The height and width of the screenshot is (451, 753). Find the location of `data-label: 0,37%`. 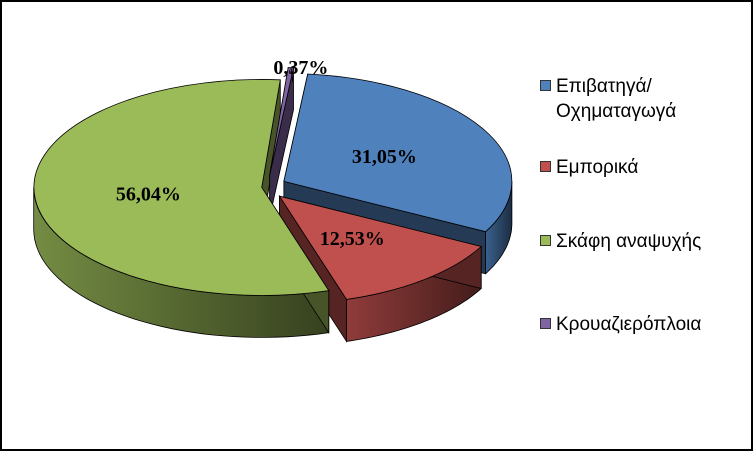

data-label: 0,37% is located at coordinates (300, 68).